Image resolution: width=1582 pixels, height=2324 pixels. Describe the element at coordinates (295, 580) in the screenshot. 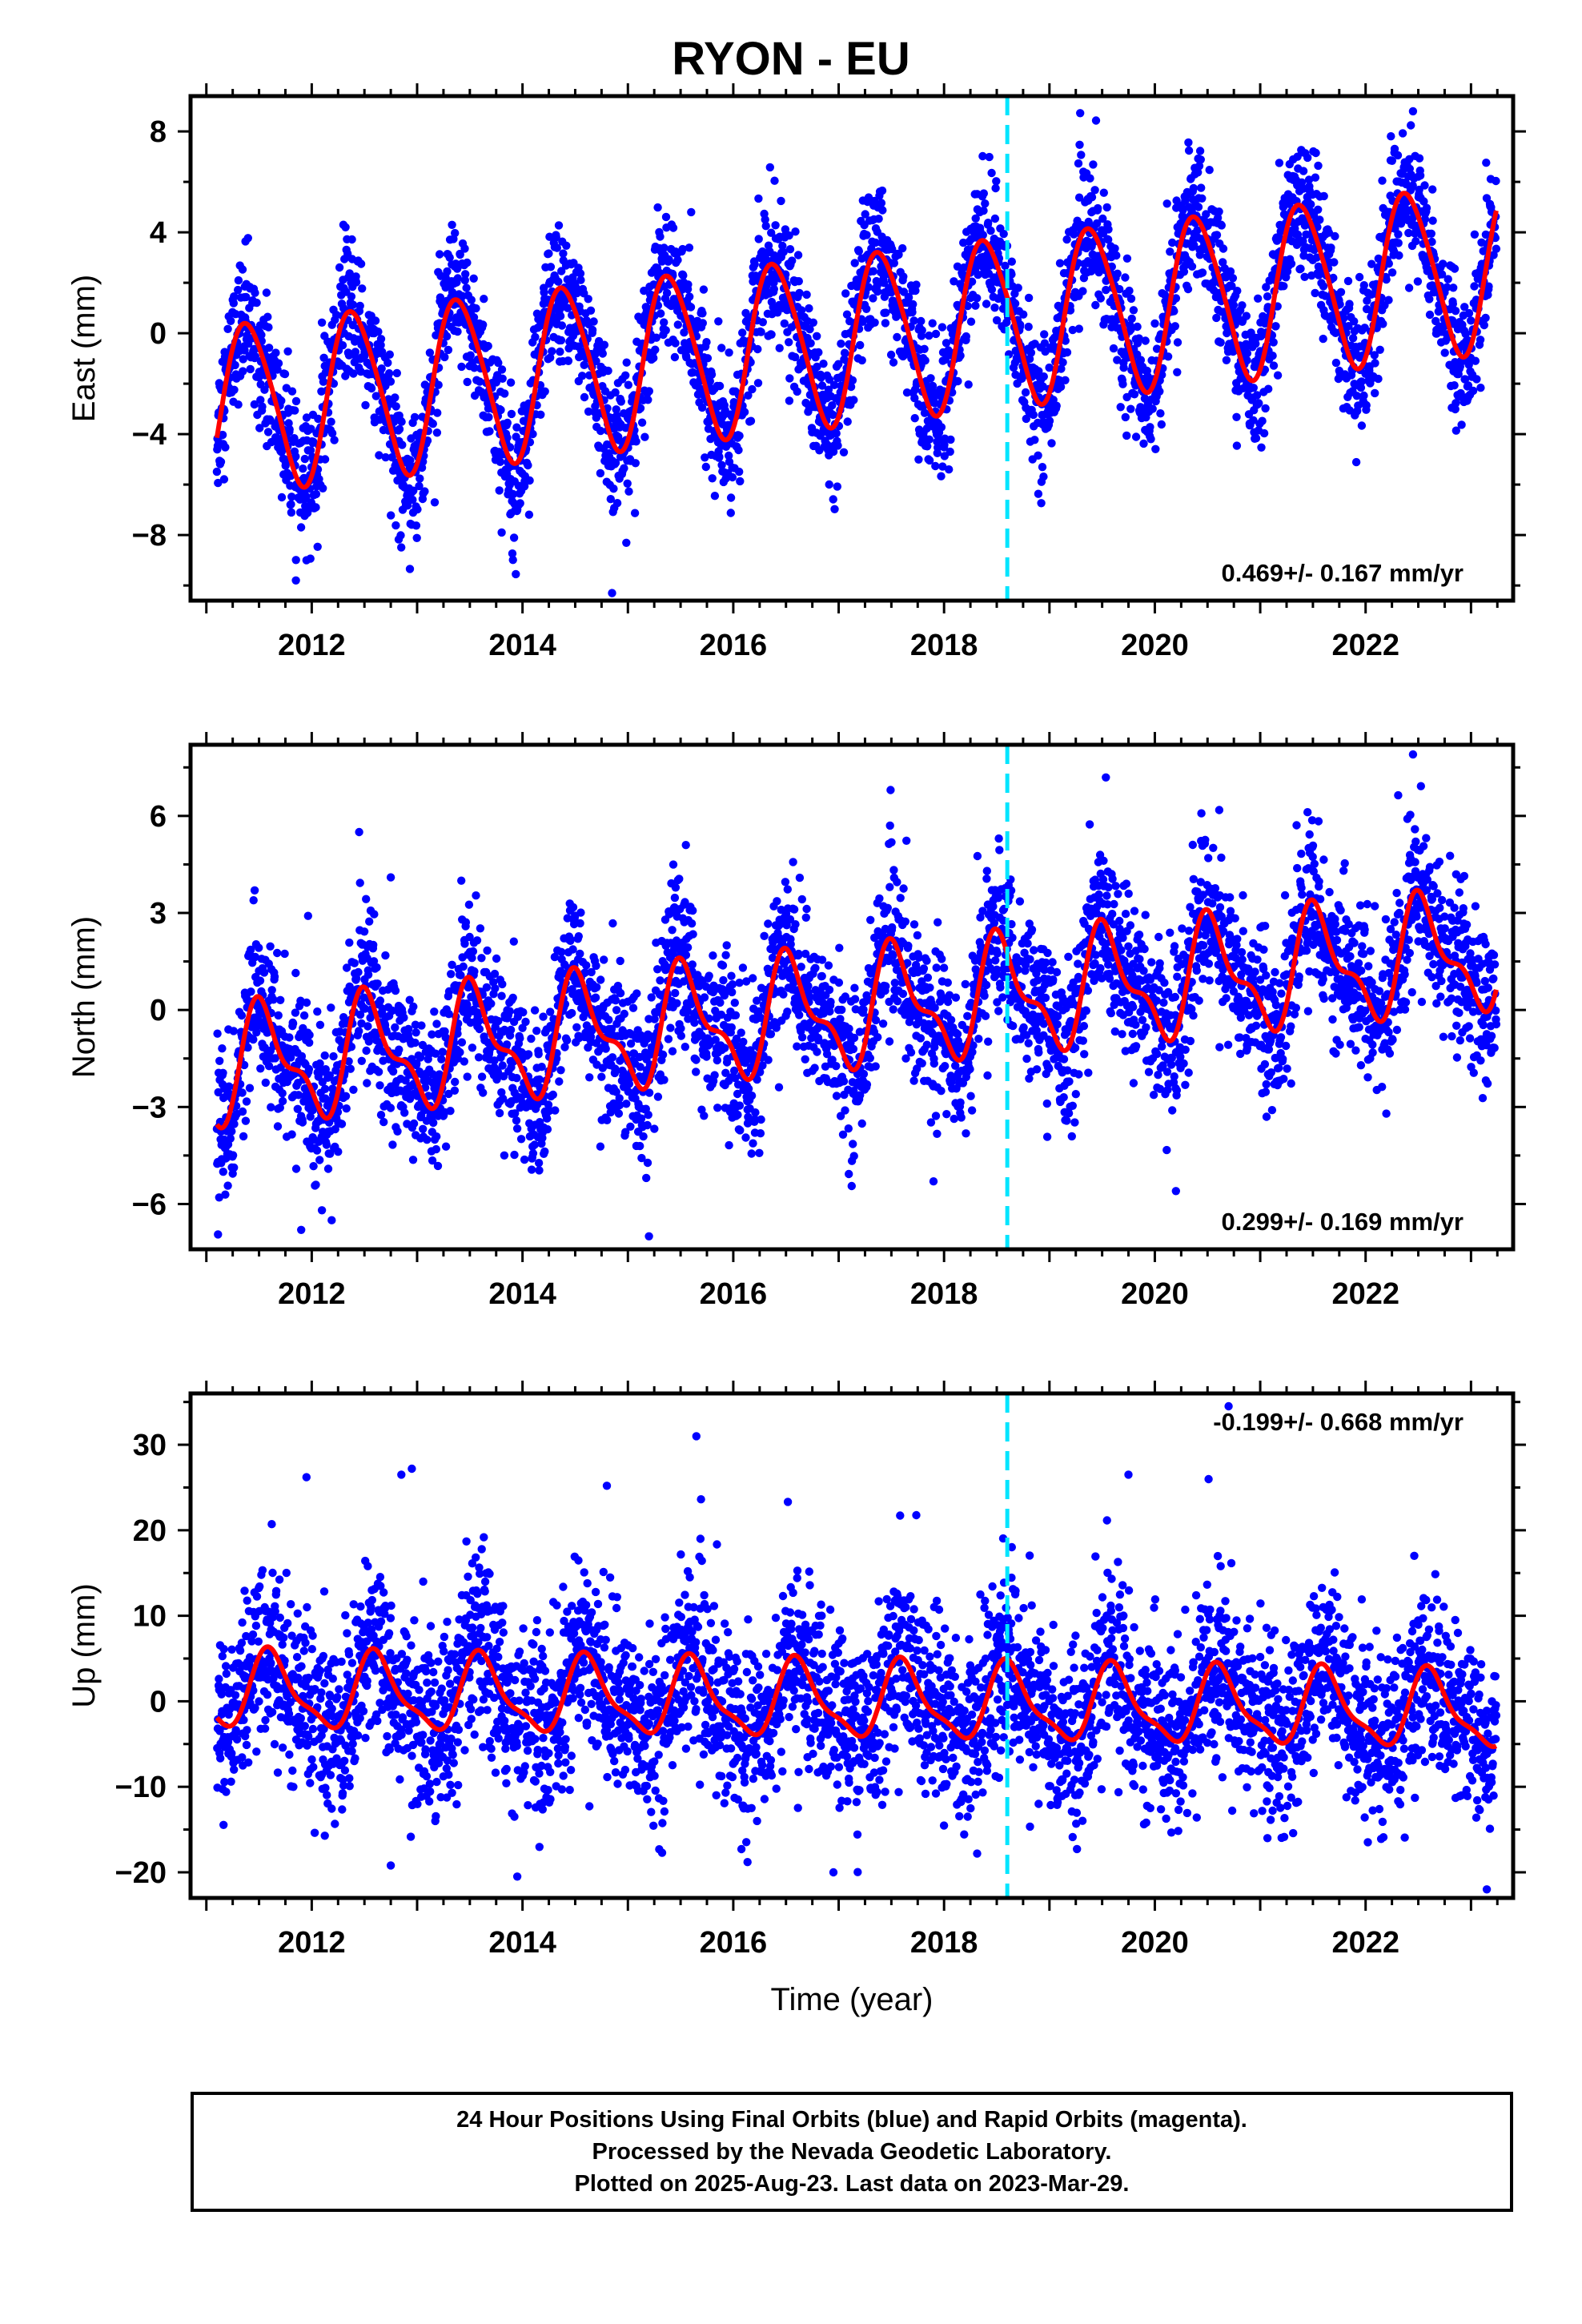

I see `data-point-outlier` at that location.